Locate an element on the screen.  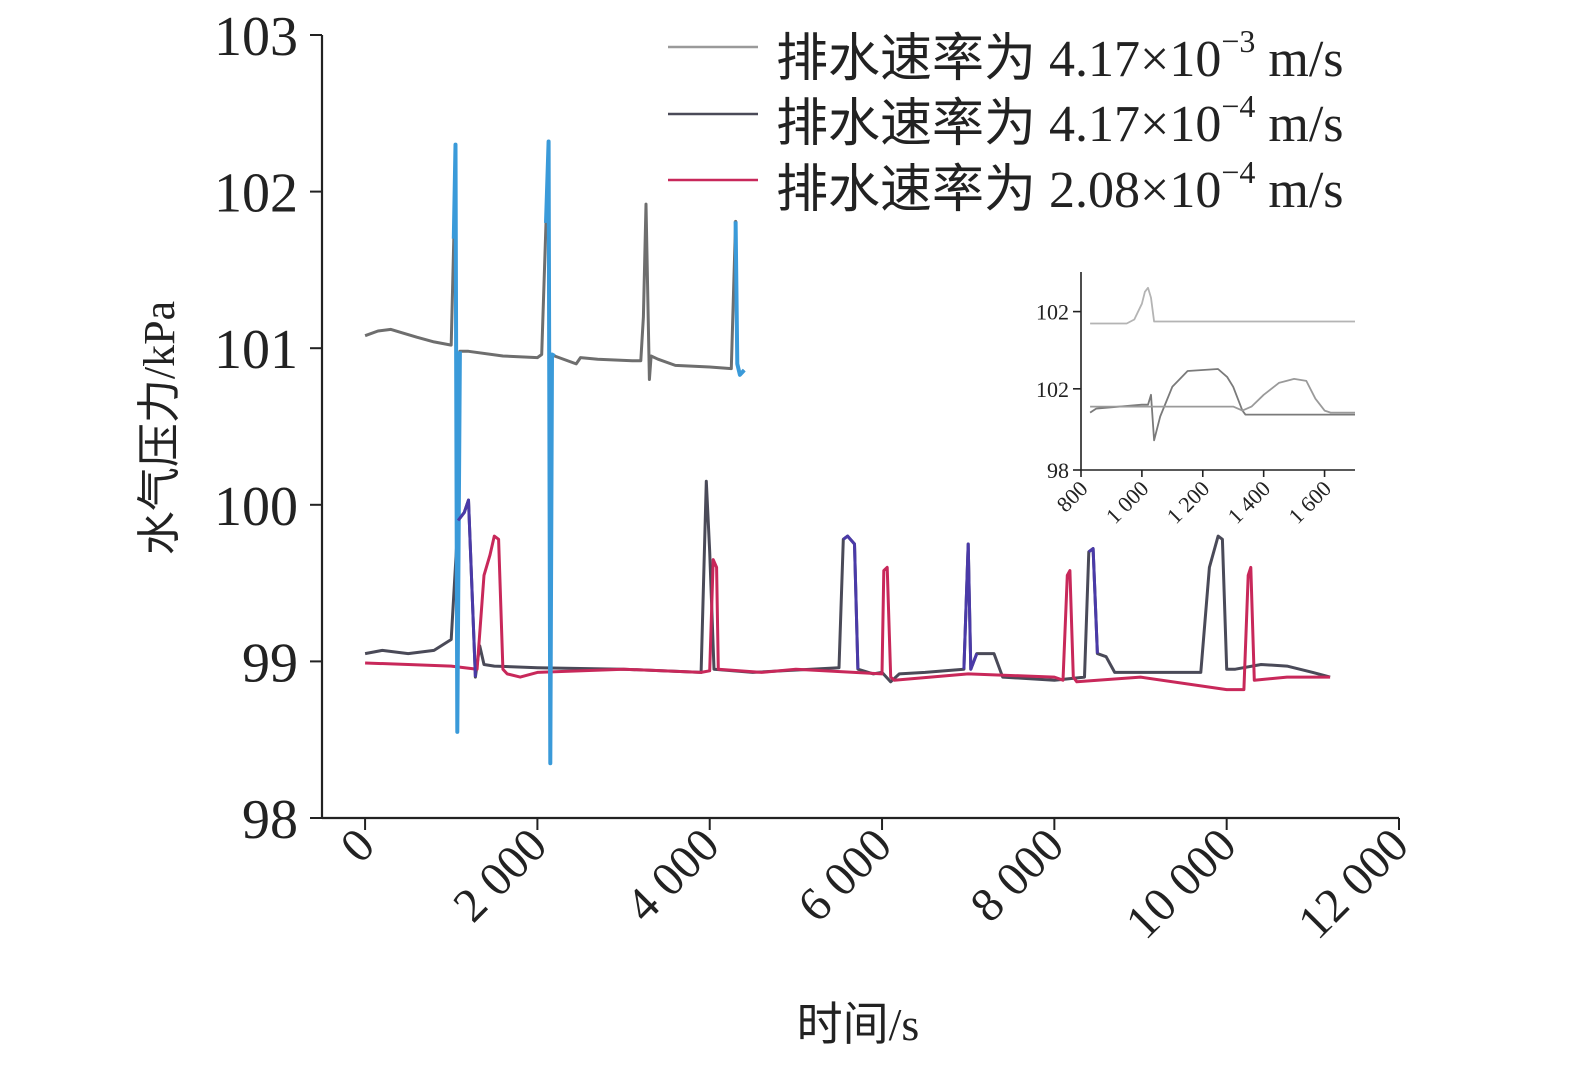
inset-x-tick-label: 1 000 is located at coordinates (1127, 502).